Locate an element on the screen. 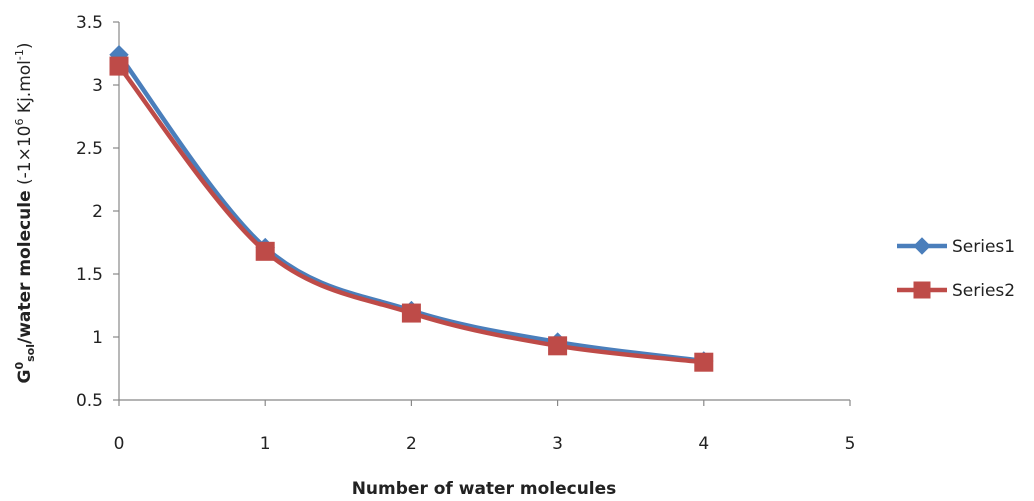  y-tick-label: 2 is located at coordinates (97, 212).